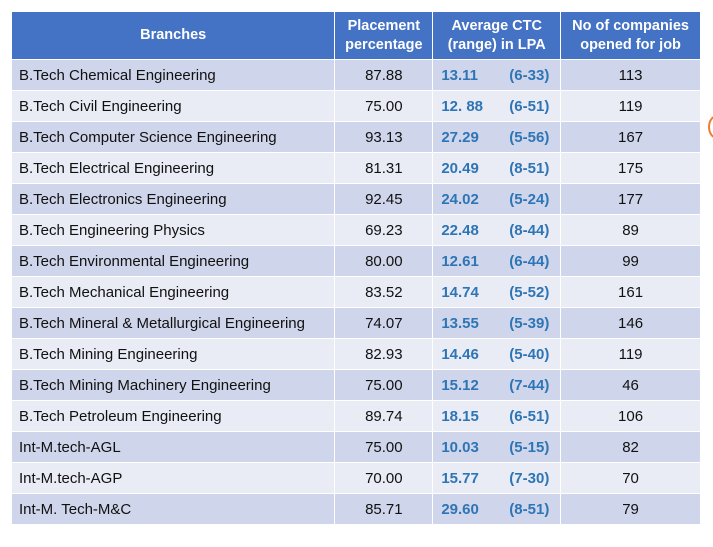 This screenshot has width=713, height=547. I want to click on branch-cell: B.Tech Mechanical Engineering, so click(173, 292).